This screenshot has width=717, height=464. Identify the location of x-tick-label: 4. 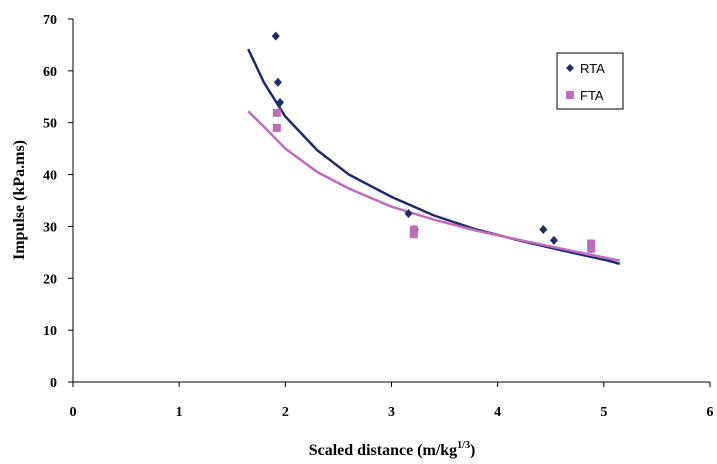
(497, 412).